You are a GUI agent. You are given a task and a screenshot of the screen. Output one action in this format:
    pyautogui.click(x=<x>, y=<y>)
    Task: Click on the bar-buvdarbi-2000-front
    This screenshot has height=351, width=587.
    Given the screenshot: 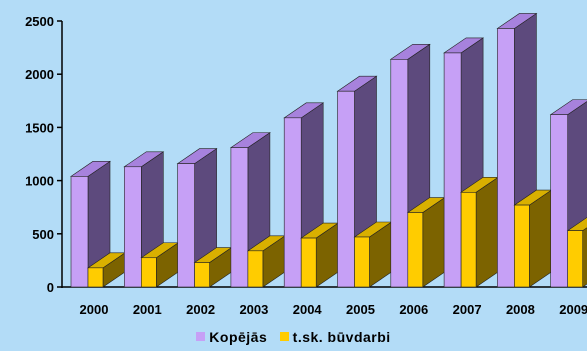 What is the action you would take?
    pyautogui.click(x=95, y=277)
    